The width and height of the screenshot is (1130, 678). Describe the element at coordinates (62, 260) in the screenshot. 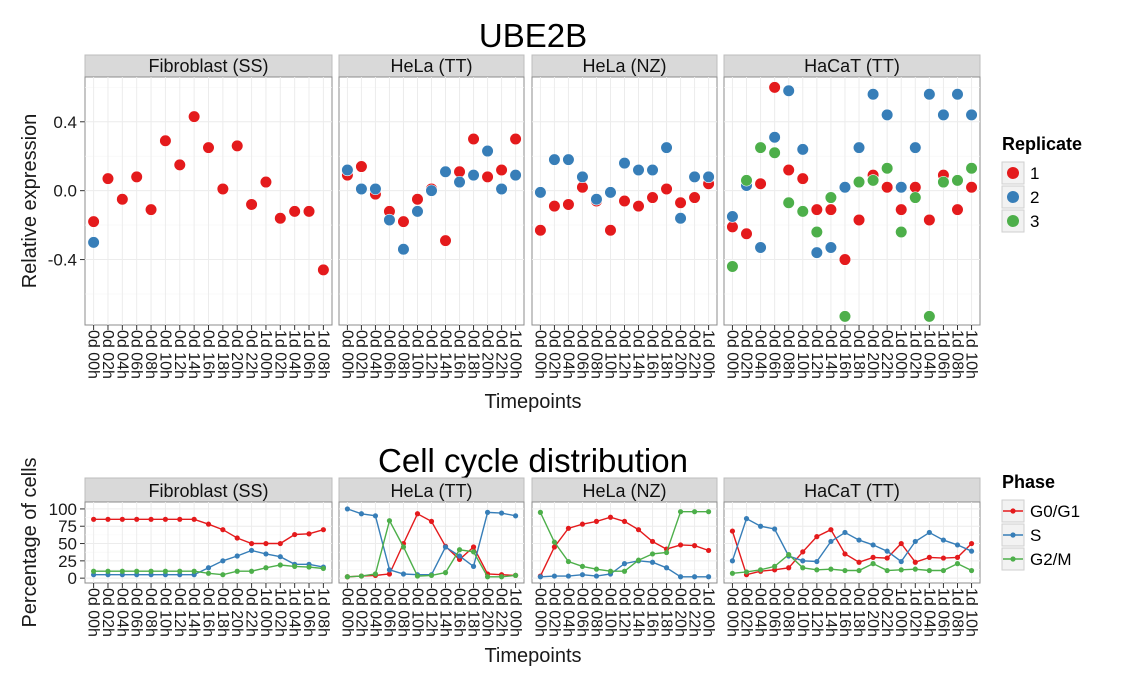

I see `y-tick-label: -0.4` at that location.